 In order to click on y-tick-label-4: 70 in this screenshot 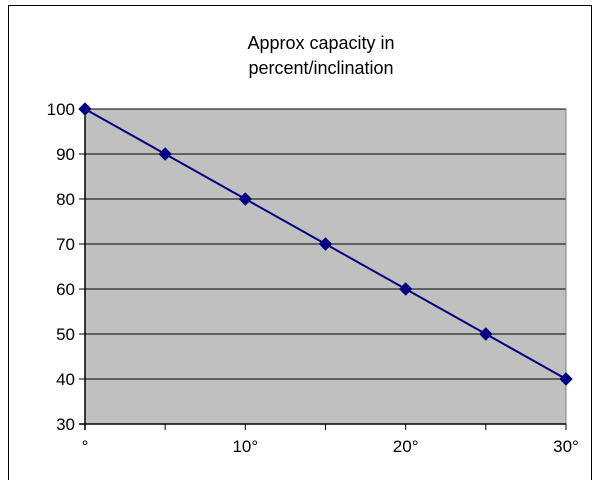, I will do `click(65, 244)`.